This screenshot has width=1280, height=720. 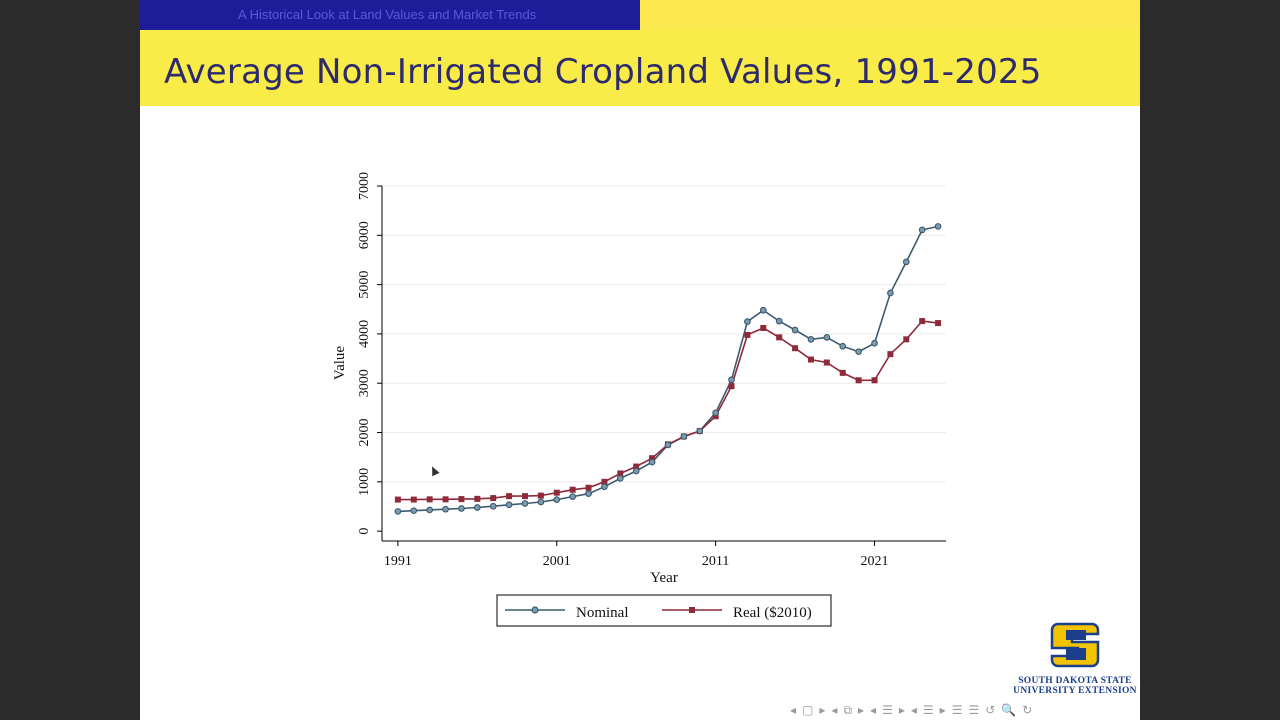 What do you see at coordinates (398, 561) in the screenshot?
I see `x-tick-label: 1991` at bounding box center [398, 561].